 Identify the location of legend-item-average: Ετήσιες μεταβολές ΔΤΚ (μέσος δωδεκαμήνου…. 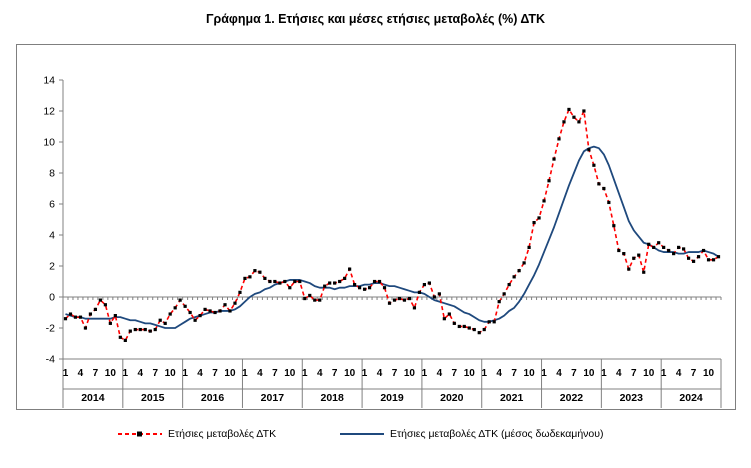
(472, 434).